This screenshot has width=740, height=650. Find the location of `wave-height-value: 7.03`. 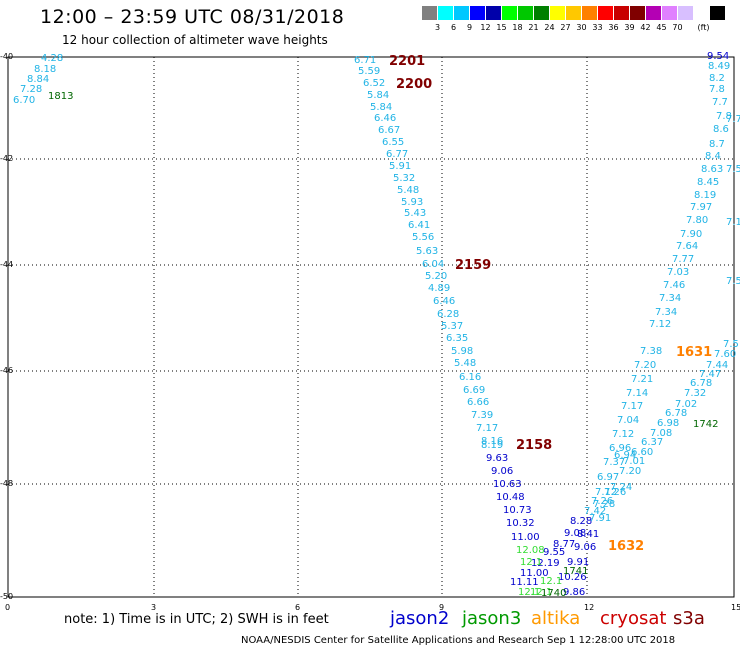

wave-height-value: 7.03 is located at coordinates (678, 272).